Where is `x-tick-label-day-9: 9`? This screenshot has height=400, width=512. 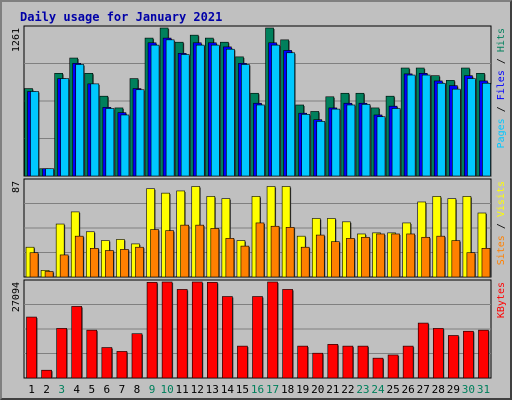 x-tick-label-day-9: 9 is located at coordinates (152, 389).